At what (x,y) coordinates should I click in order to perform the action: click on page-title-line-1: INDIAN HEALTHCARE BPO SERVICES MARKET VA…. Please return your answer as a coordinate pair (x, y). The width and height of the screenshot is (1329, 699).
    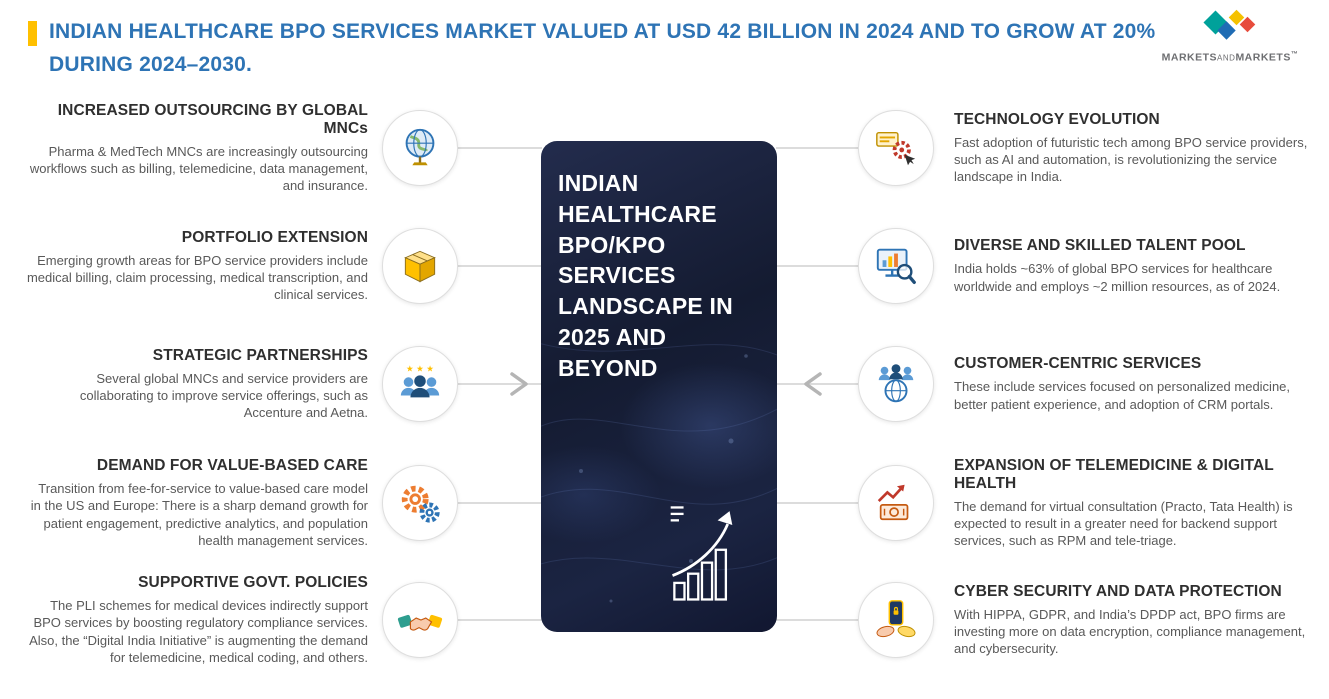
    Looking at the image, I should click on (602, 31).